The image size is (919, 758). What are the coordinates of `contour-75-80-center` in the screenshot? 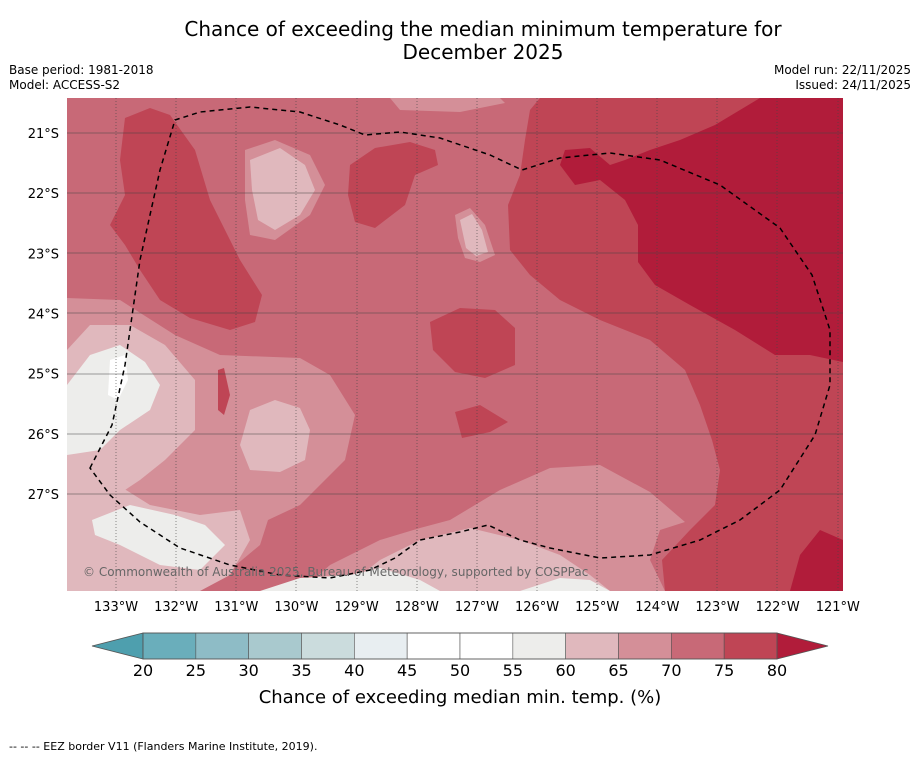 It's located at (472, 343).